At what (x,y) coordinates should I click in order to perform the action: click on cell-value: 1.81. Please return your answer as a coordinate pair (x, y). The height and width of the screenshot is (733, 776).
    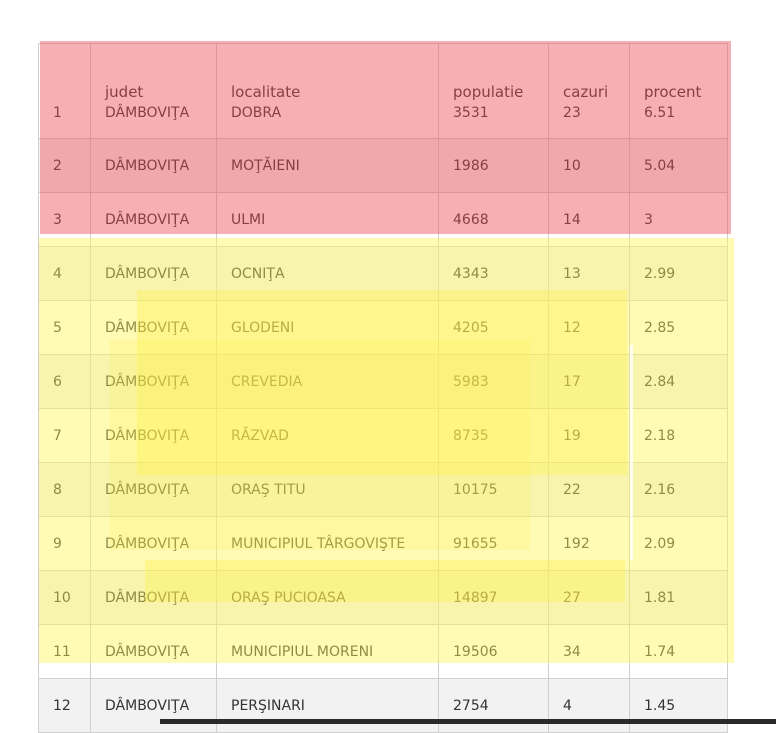
    Looking at the image, I should click on (660, 597).